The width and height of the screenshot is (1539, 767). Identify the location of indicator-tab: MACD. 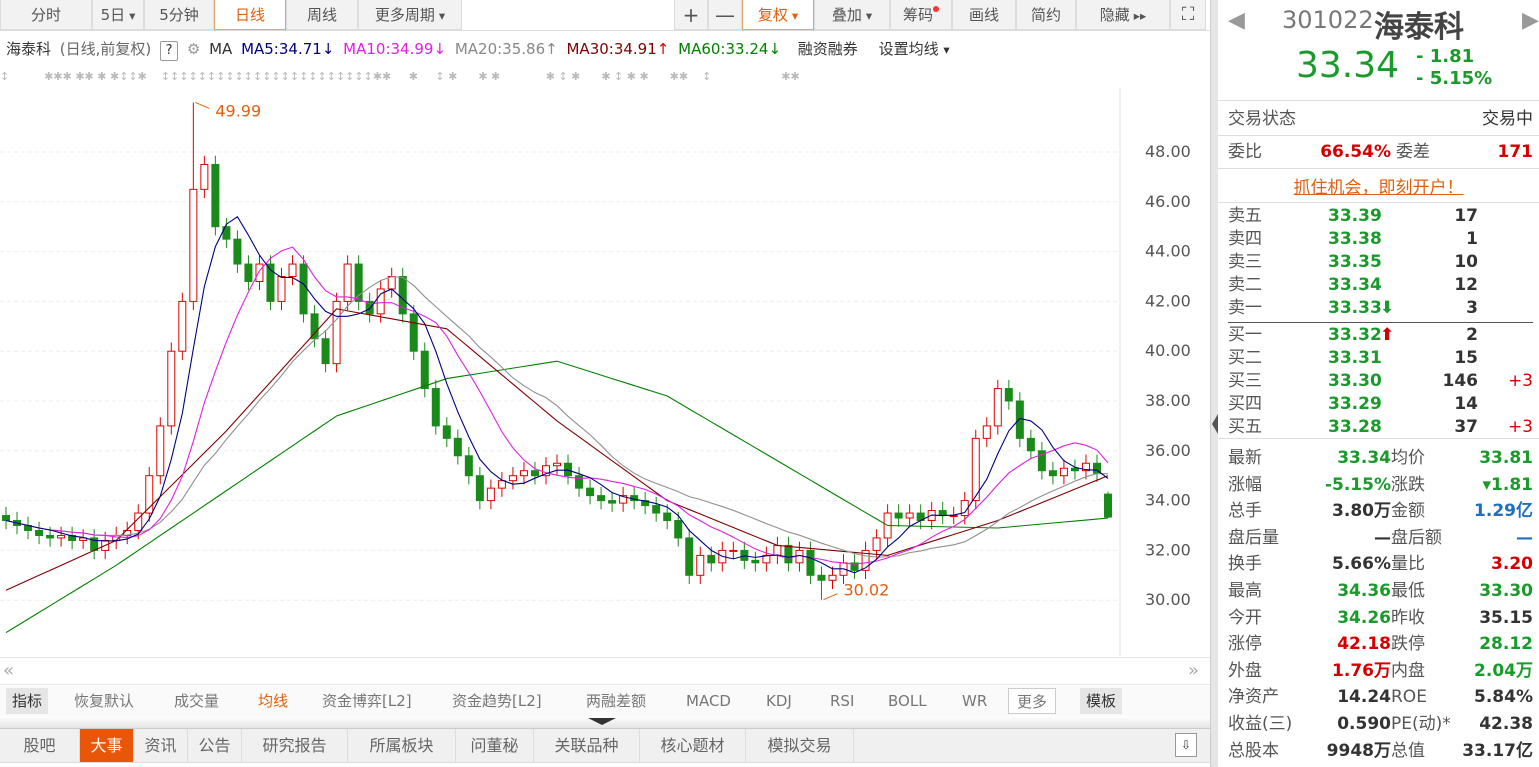
(708, 701).